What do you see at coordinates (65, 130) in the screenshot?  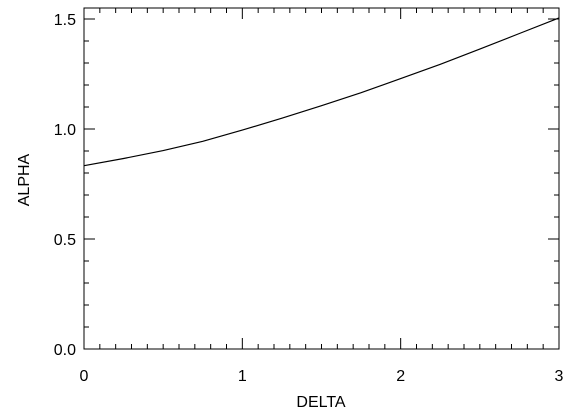 I see `y-tick-label: 1.0` at bounding box center [65, 130].